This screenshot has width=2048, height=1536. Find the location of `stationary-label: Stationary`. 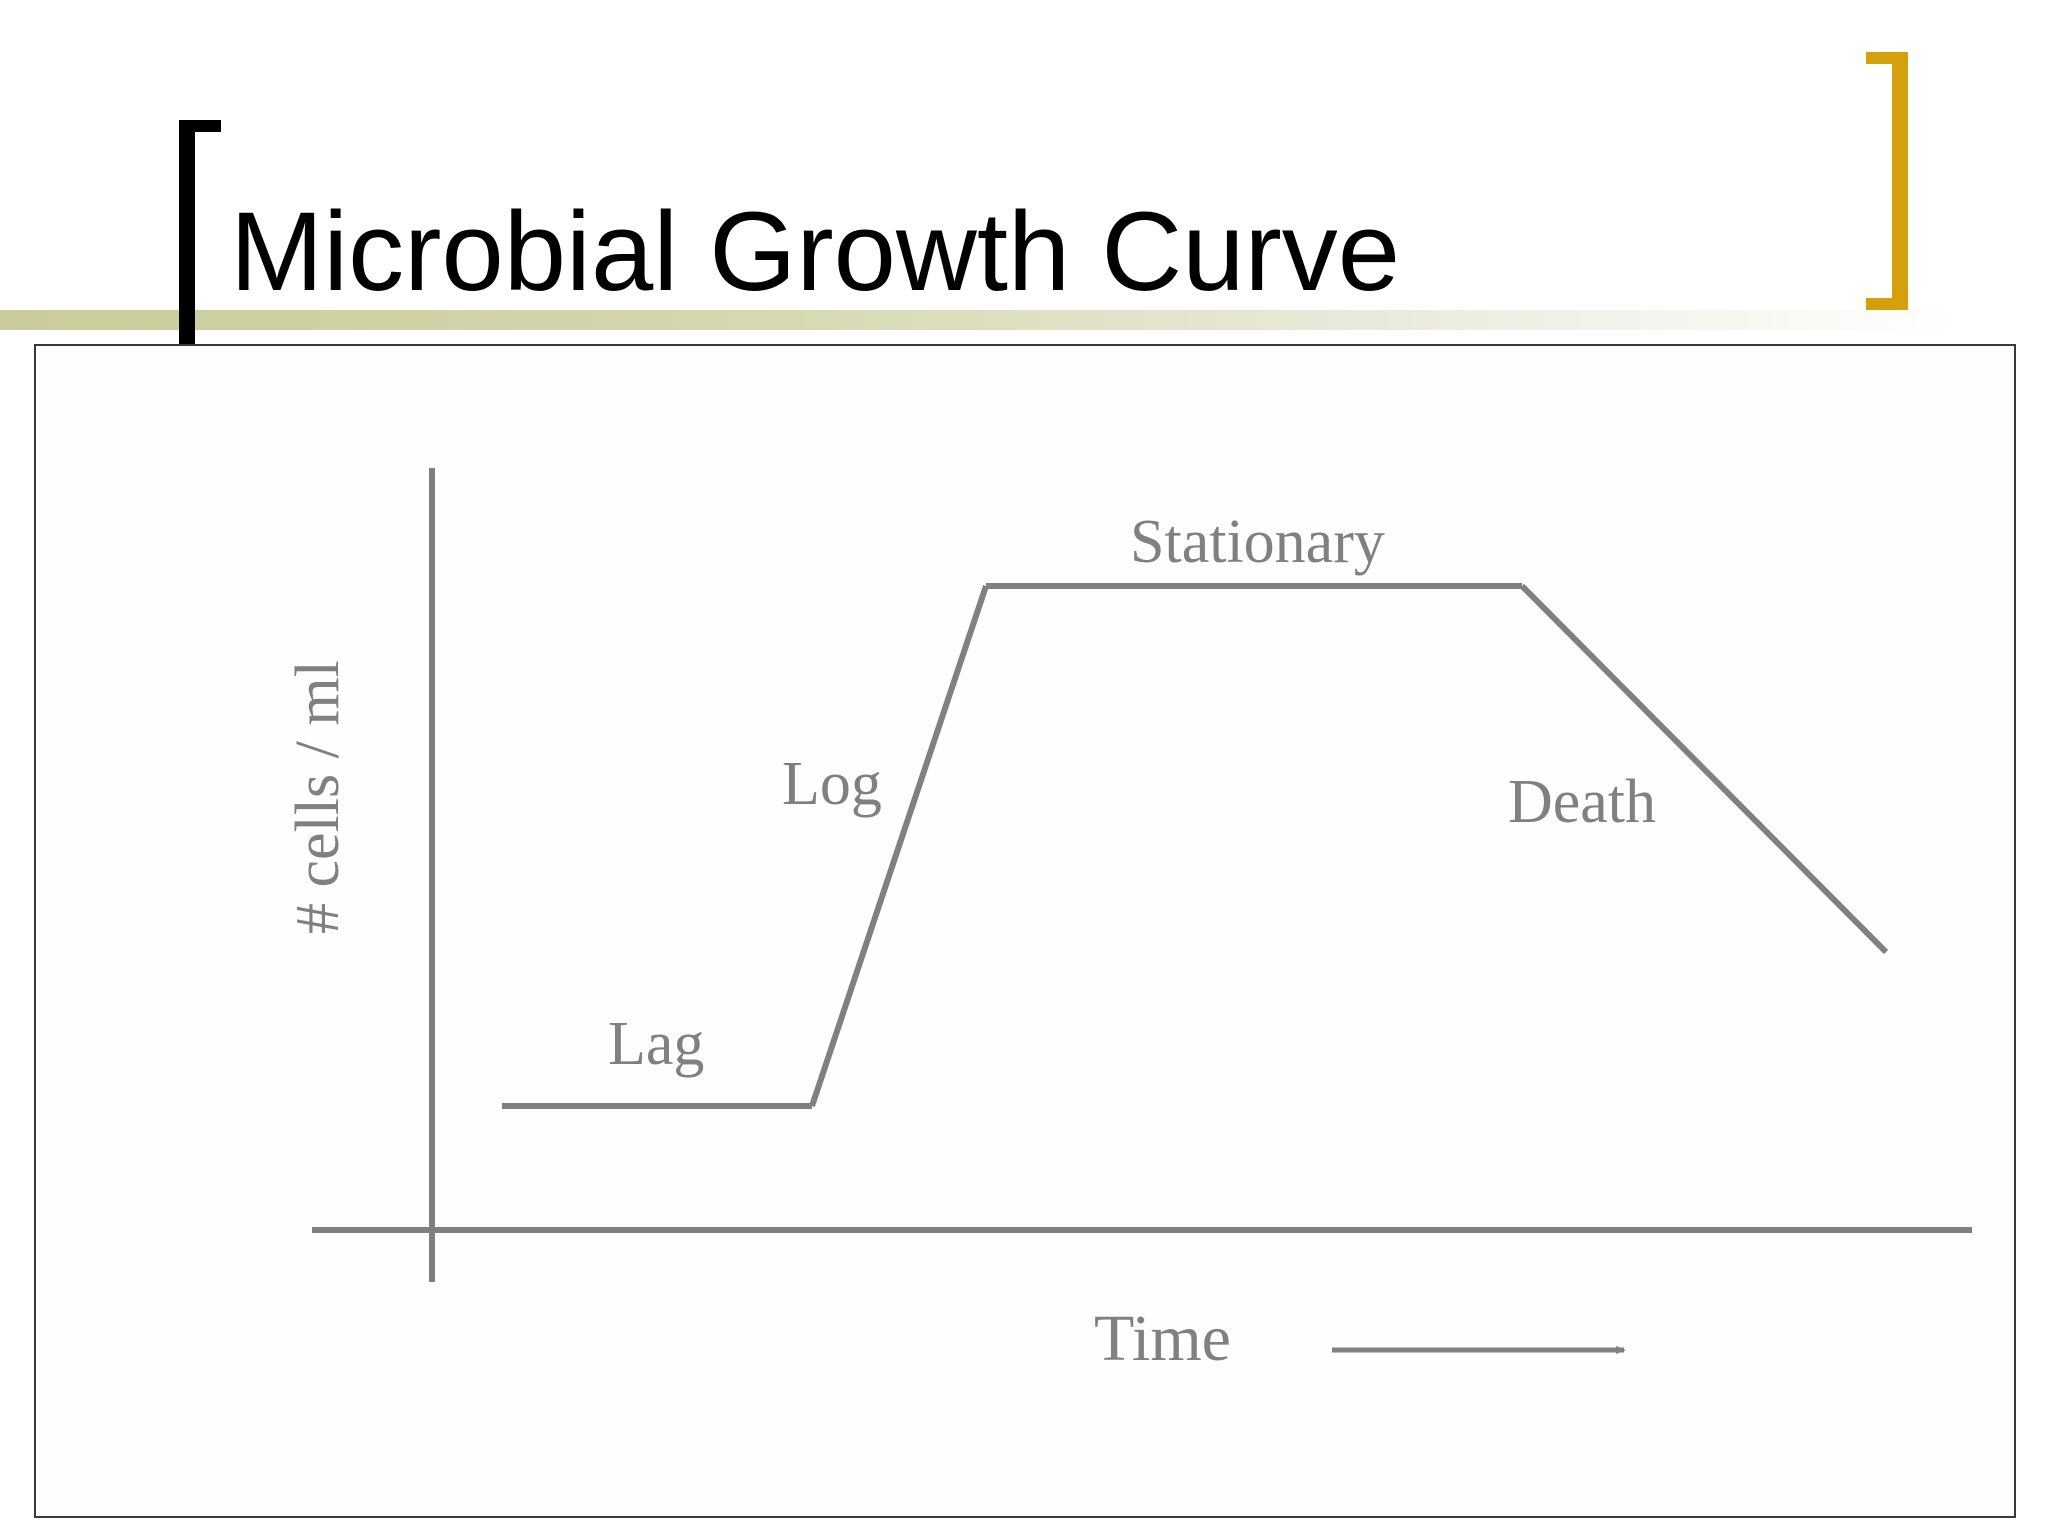

stationary-label: Stationary is located at coordinates (1257, 542).